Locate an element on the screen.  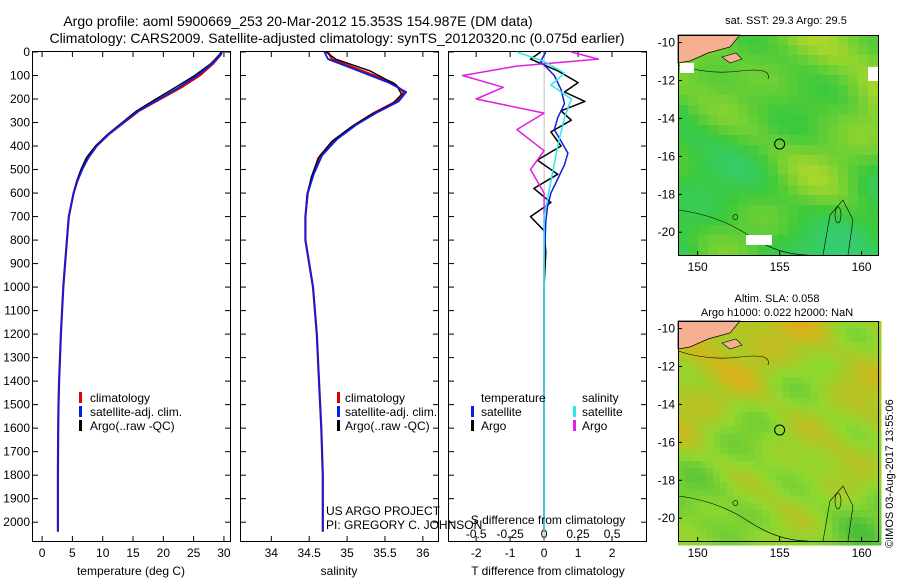
legend-title-temperature: temperature is located at coordinates (513, 398).